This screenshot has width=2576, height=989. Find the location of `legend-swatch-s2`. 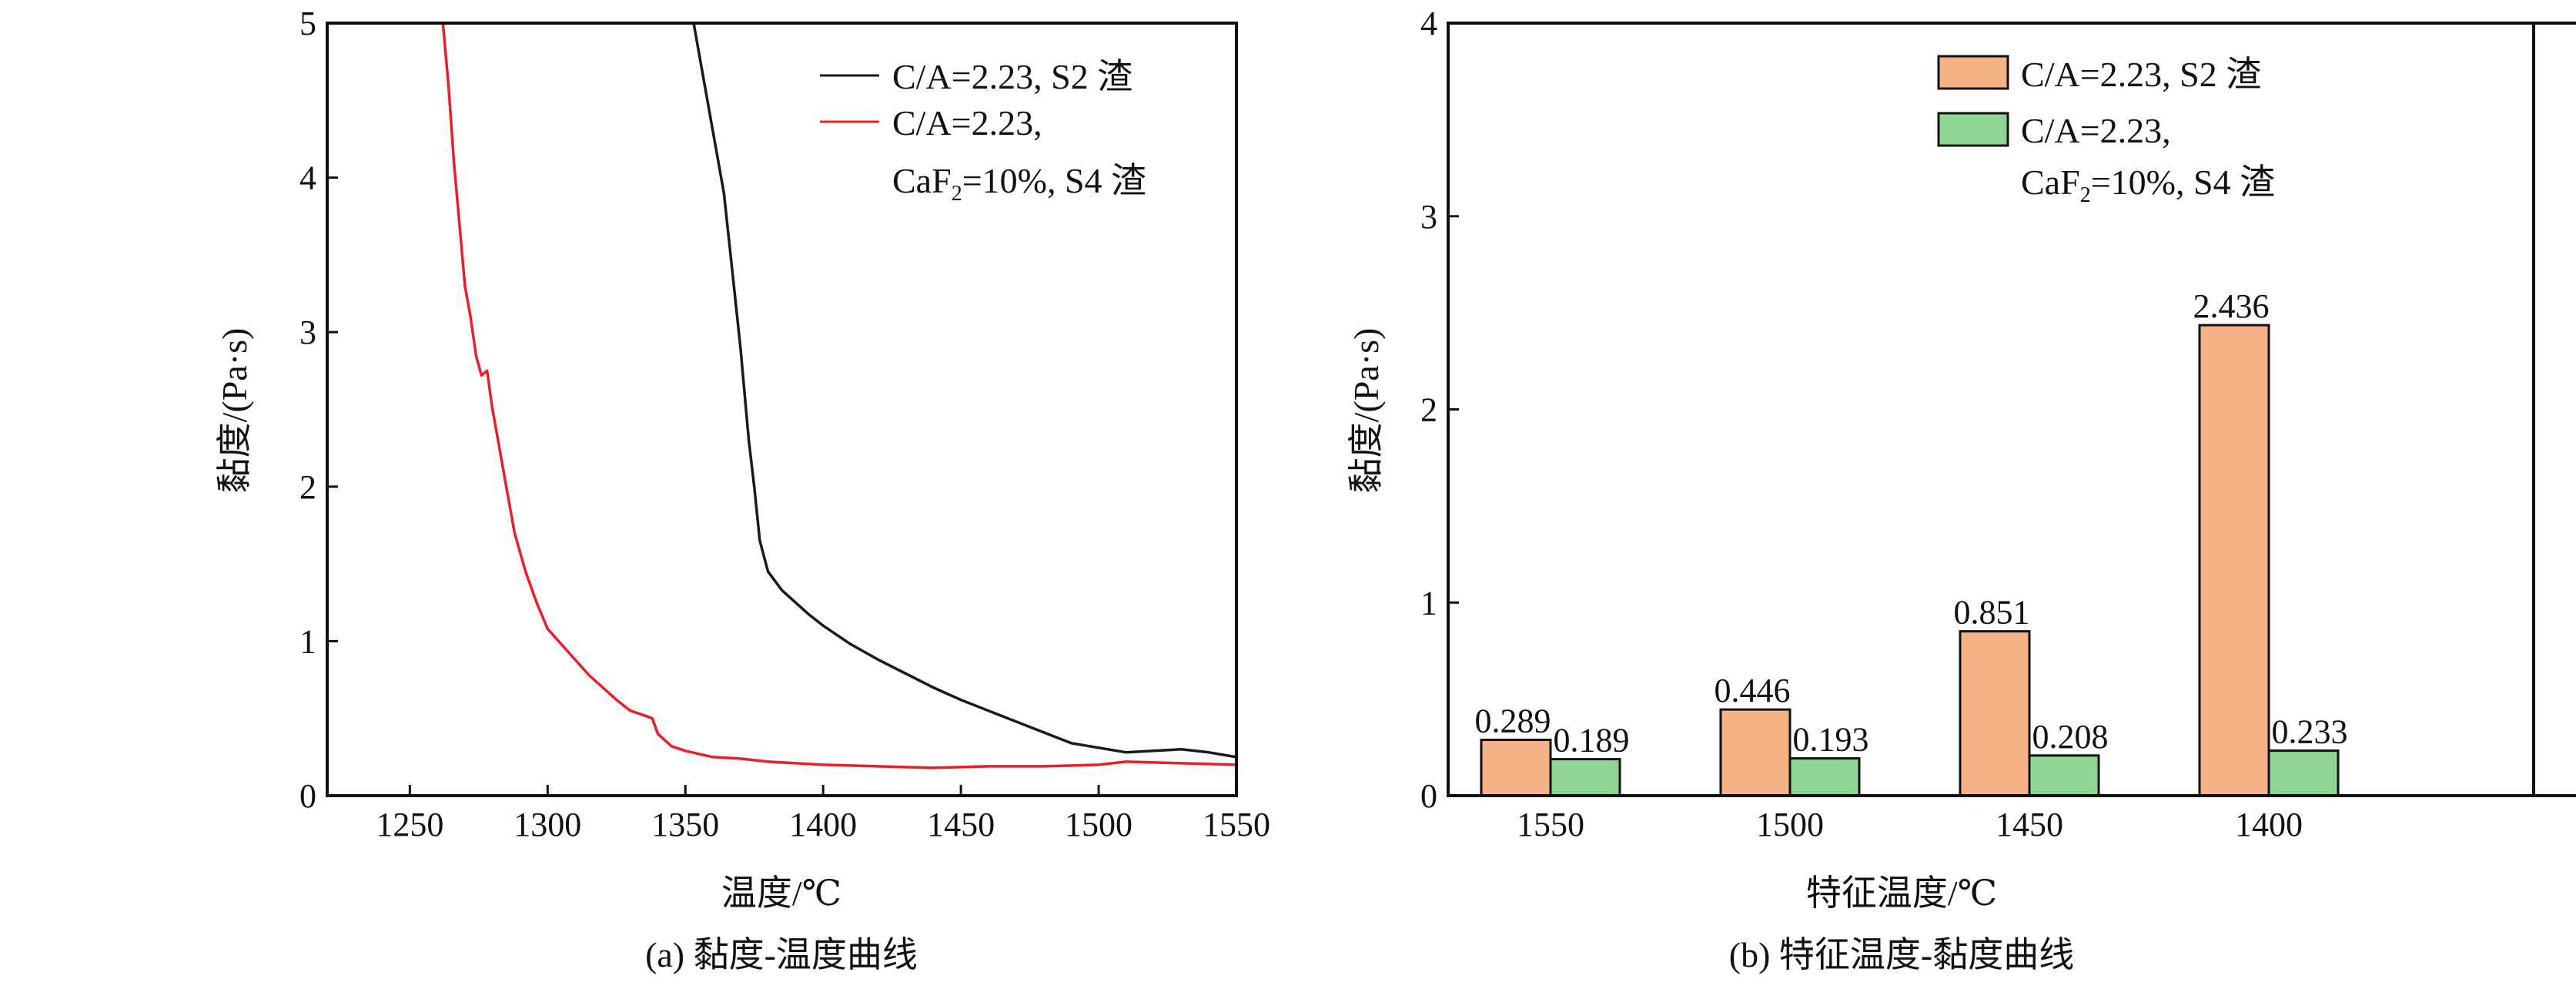

legend-swatch-s2 is located at coordinates (1973, 72).